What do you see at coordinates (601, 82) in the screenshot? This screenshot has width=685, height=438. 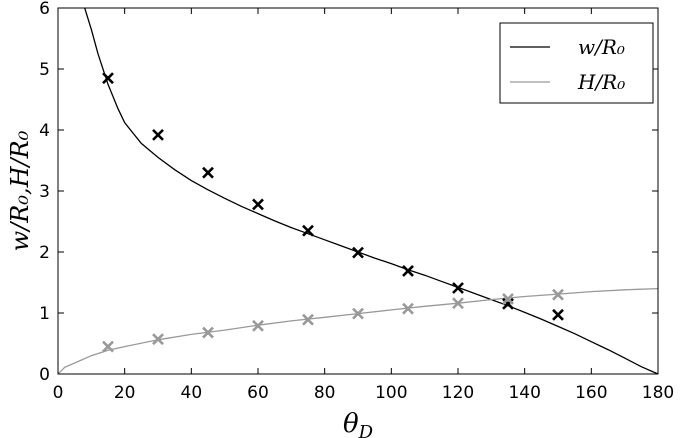 I see `legend-h-label: H/R₀` at bounding box center [601, 82].